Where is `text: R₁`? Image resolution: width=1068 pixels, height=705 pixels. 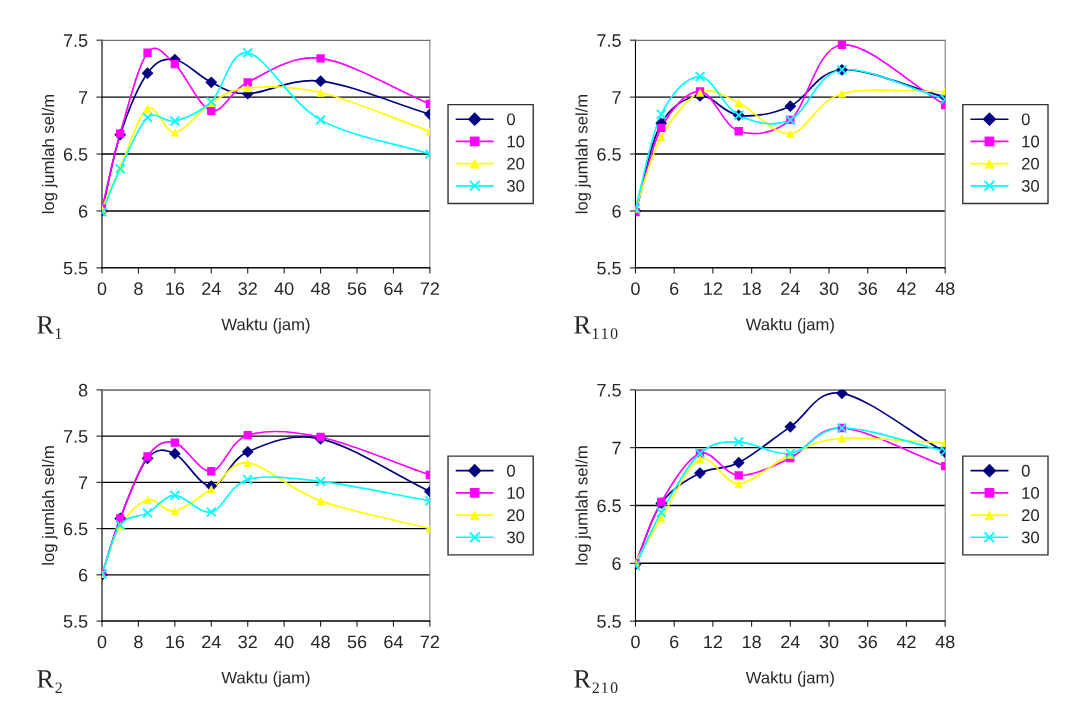 text: R₁ is located at coordinates (49, 327).